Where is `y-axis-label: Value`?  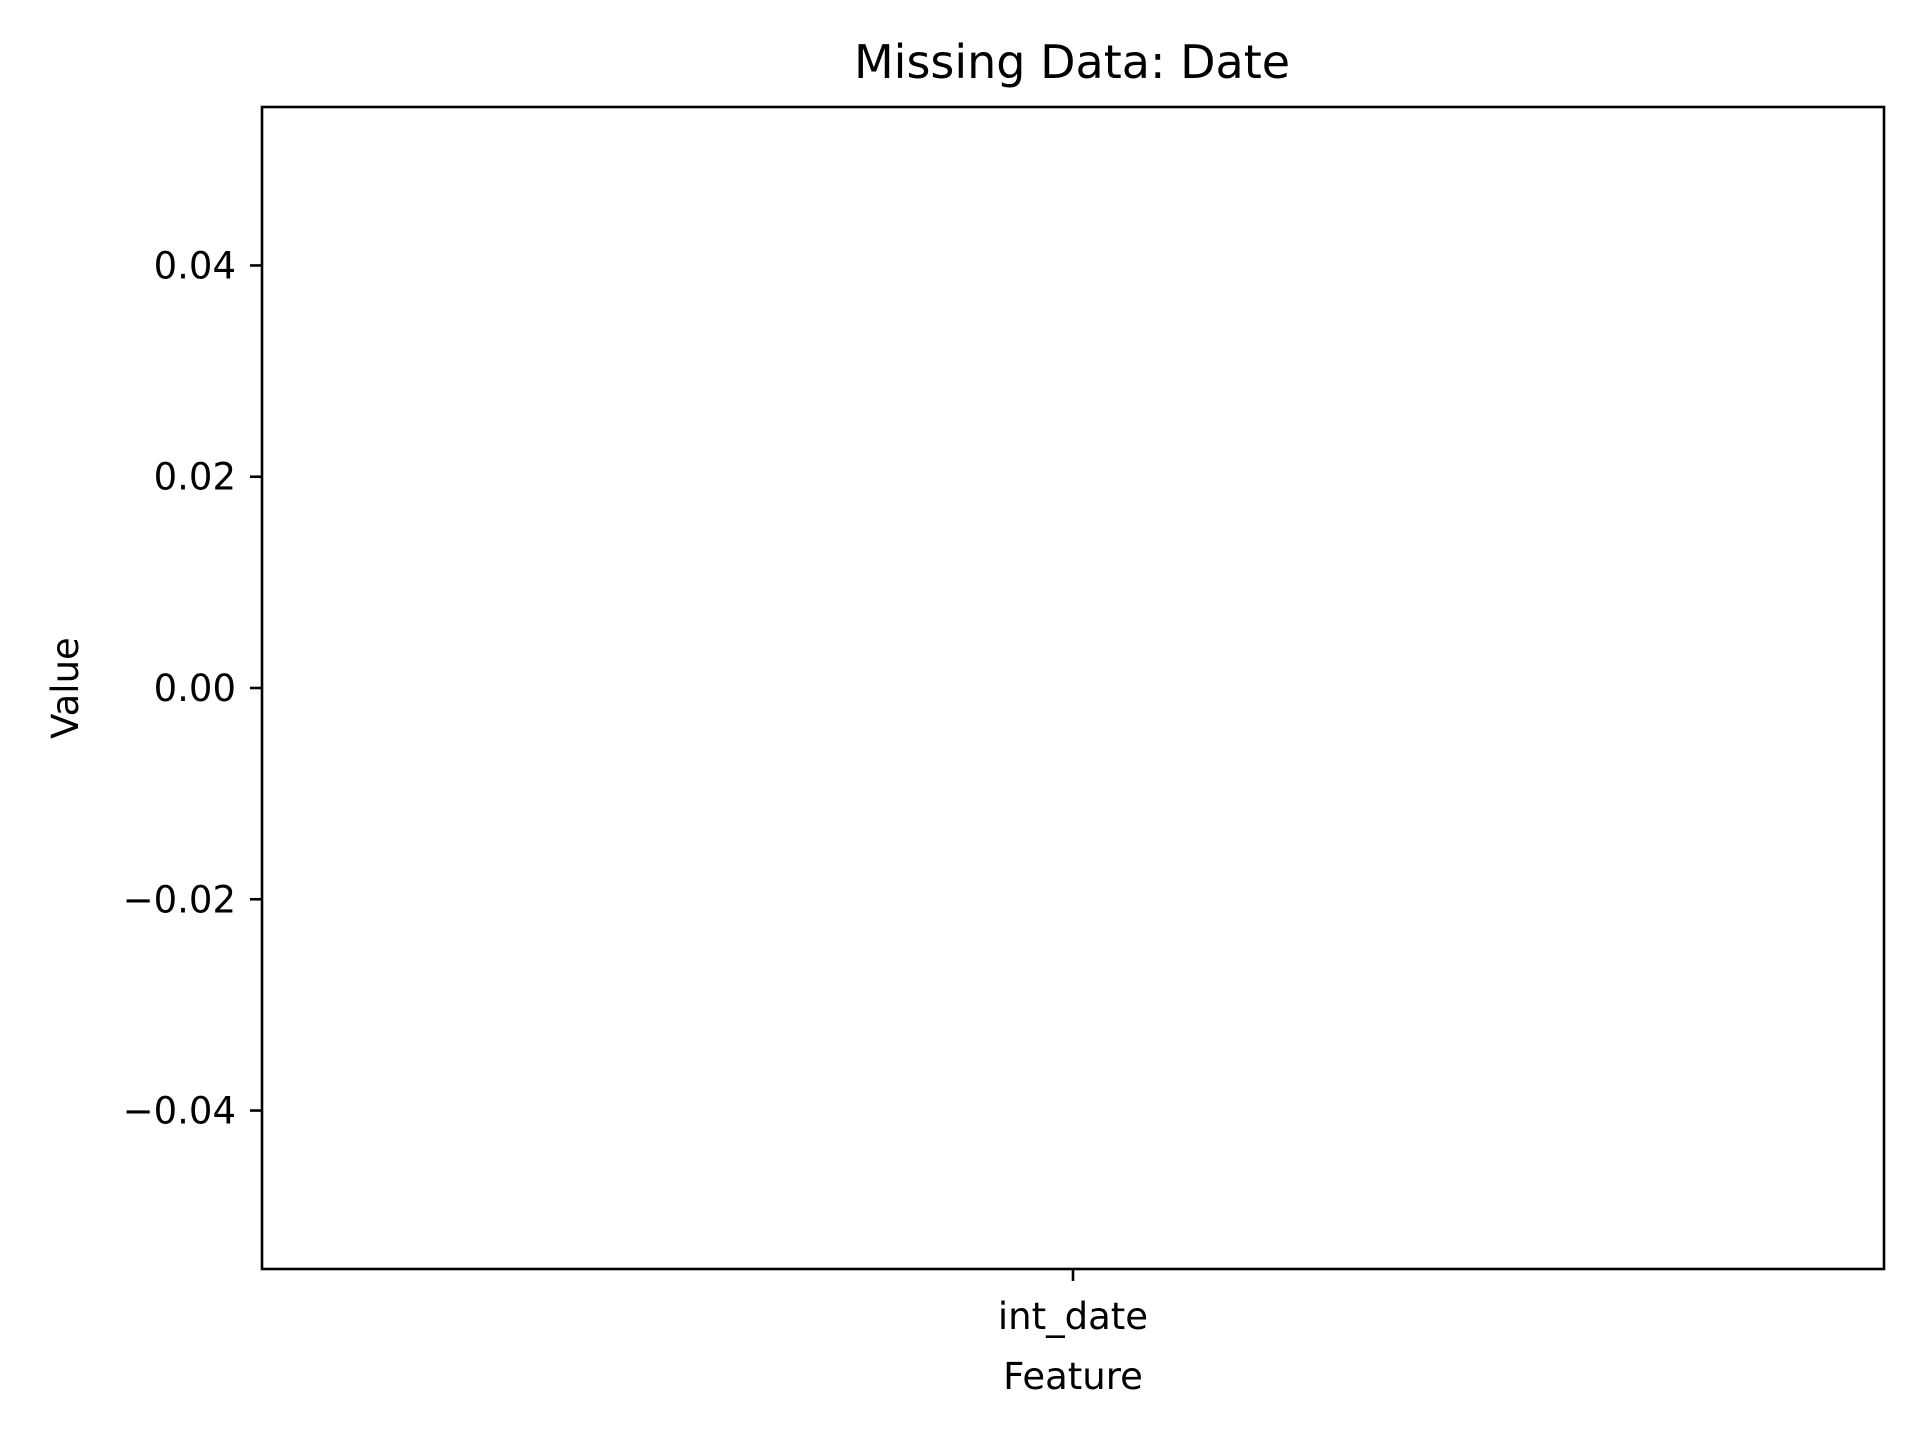 y-axis-label: Value is located at coordinates (65, 688).